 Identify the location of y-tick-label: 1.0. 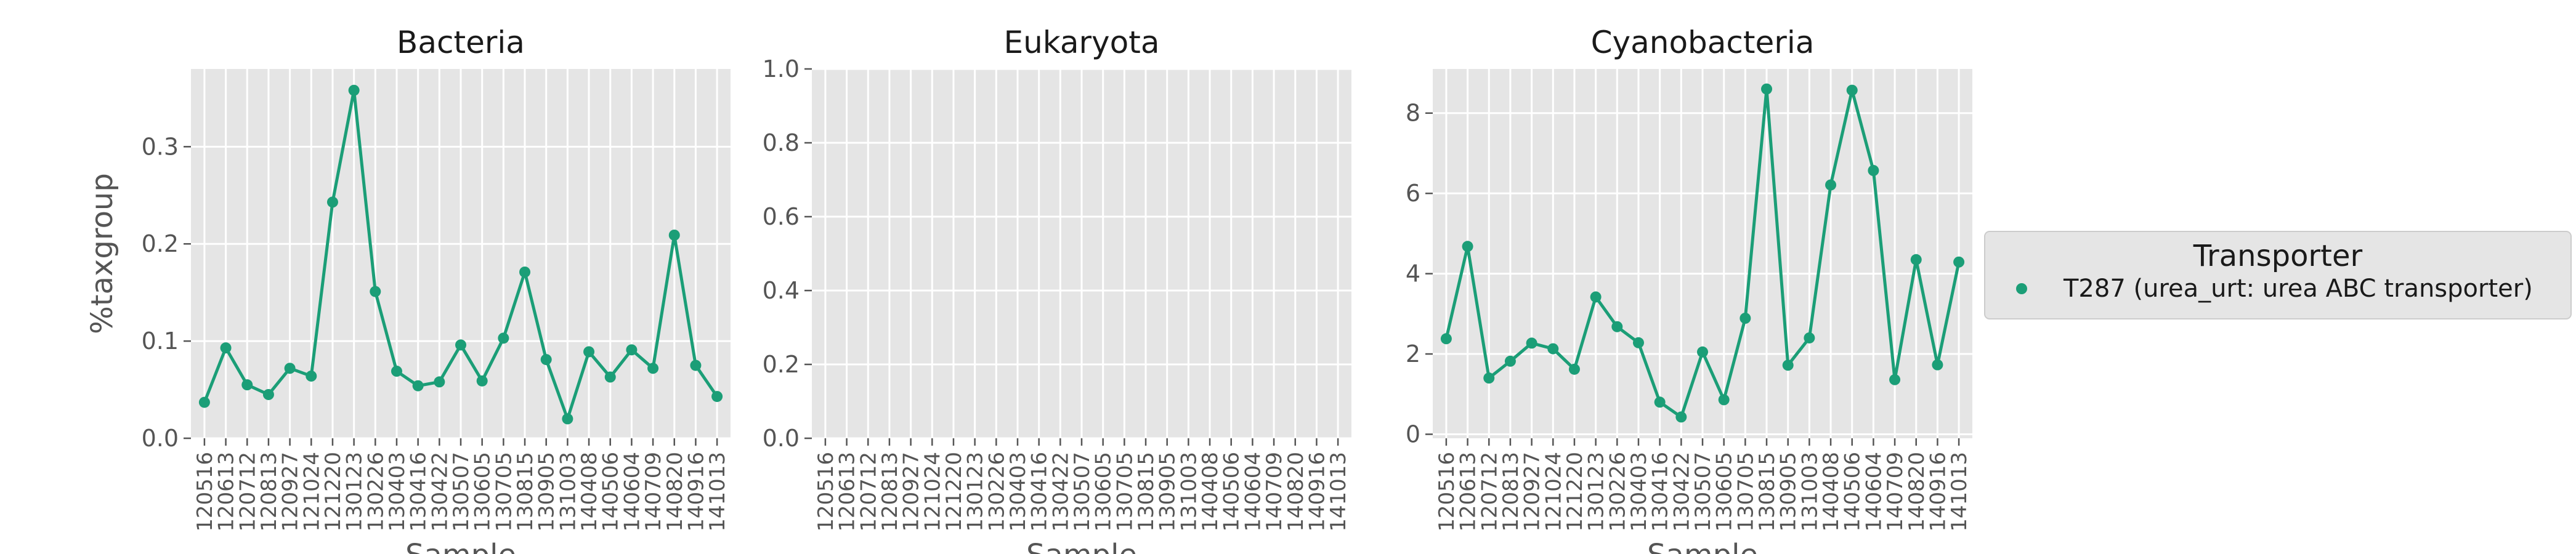
(781, 68).